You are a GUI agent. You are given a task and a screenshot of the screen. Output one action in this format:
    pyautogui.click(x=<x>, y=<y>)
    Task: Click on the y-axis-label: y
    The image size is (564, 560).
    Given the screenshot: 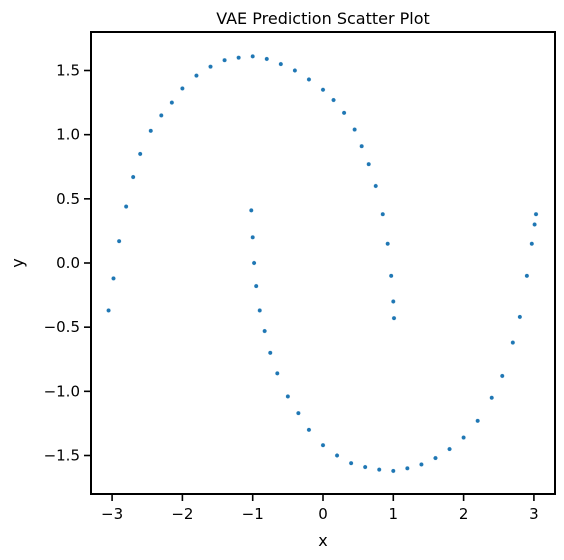 What is the action you would take?
    pyautogui.click(x=17, y=262)
    